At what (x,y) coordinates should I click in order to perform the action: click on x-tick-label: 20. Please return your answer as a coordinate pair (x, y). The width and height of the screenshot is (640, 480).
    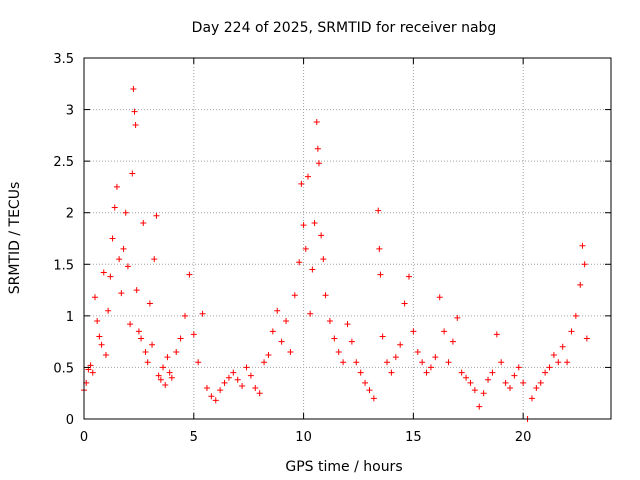
    Looking at the image, I should click on (523, 437).